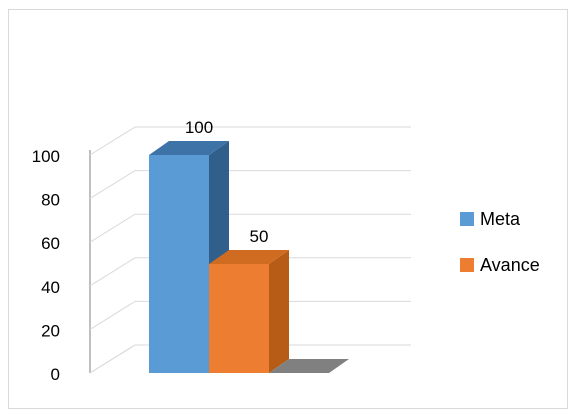 This screenshot has height=417, width=576. I want to click on floor-shadow, so click(309, 366).